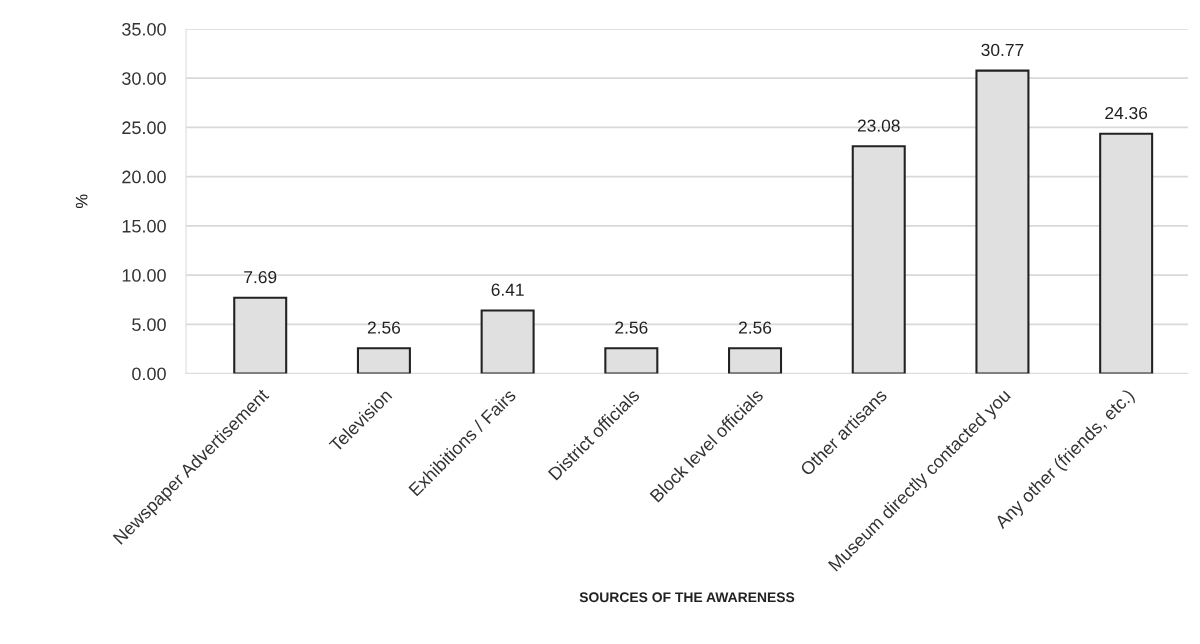  Describe the element at coordinates (507, 289) in the screenshot. I see `data-label: 6.41` at that location.